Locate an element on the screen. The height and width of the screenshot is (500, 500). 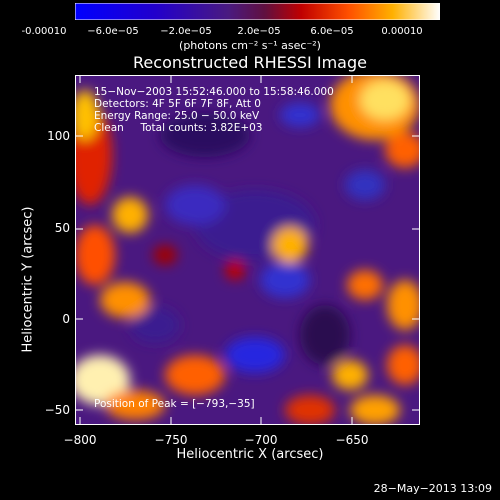
colorbar-units: (photons cm⁻² s⁻¹ asec⁻²) is located at coordinates (250, 45).